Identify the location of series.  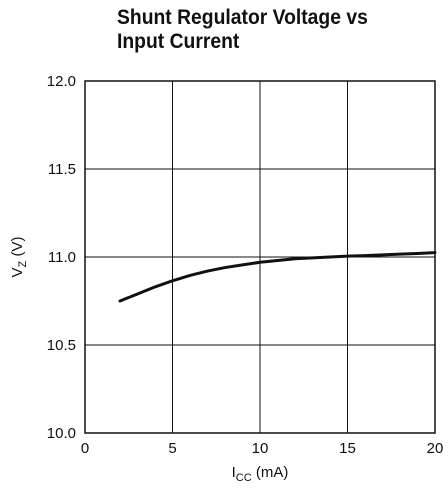
(277, 277).